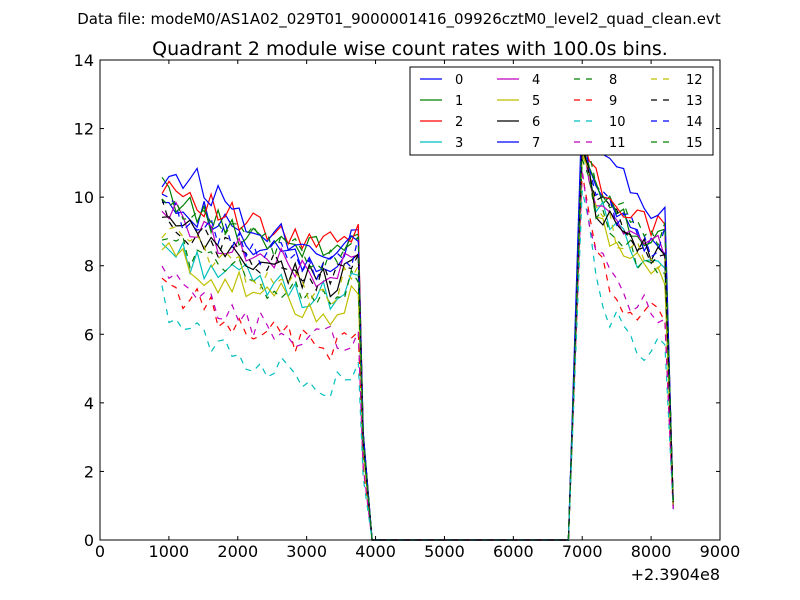  Describe the element at coordinates (375, 551) in the screenshot. I see `x-tick-label: 4000` at that location.